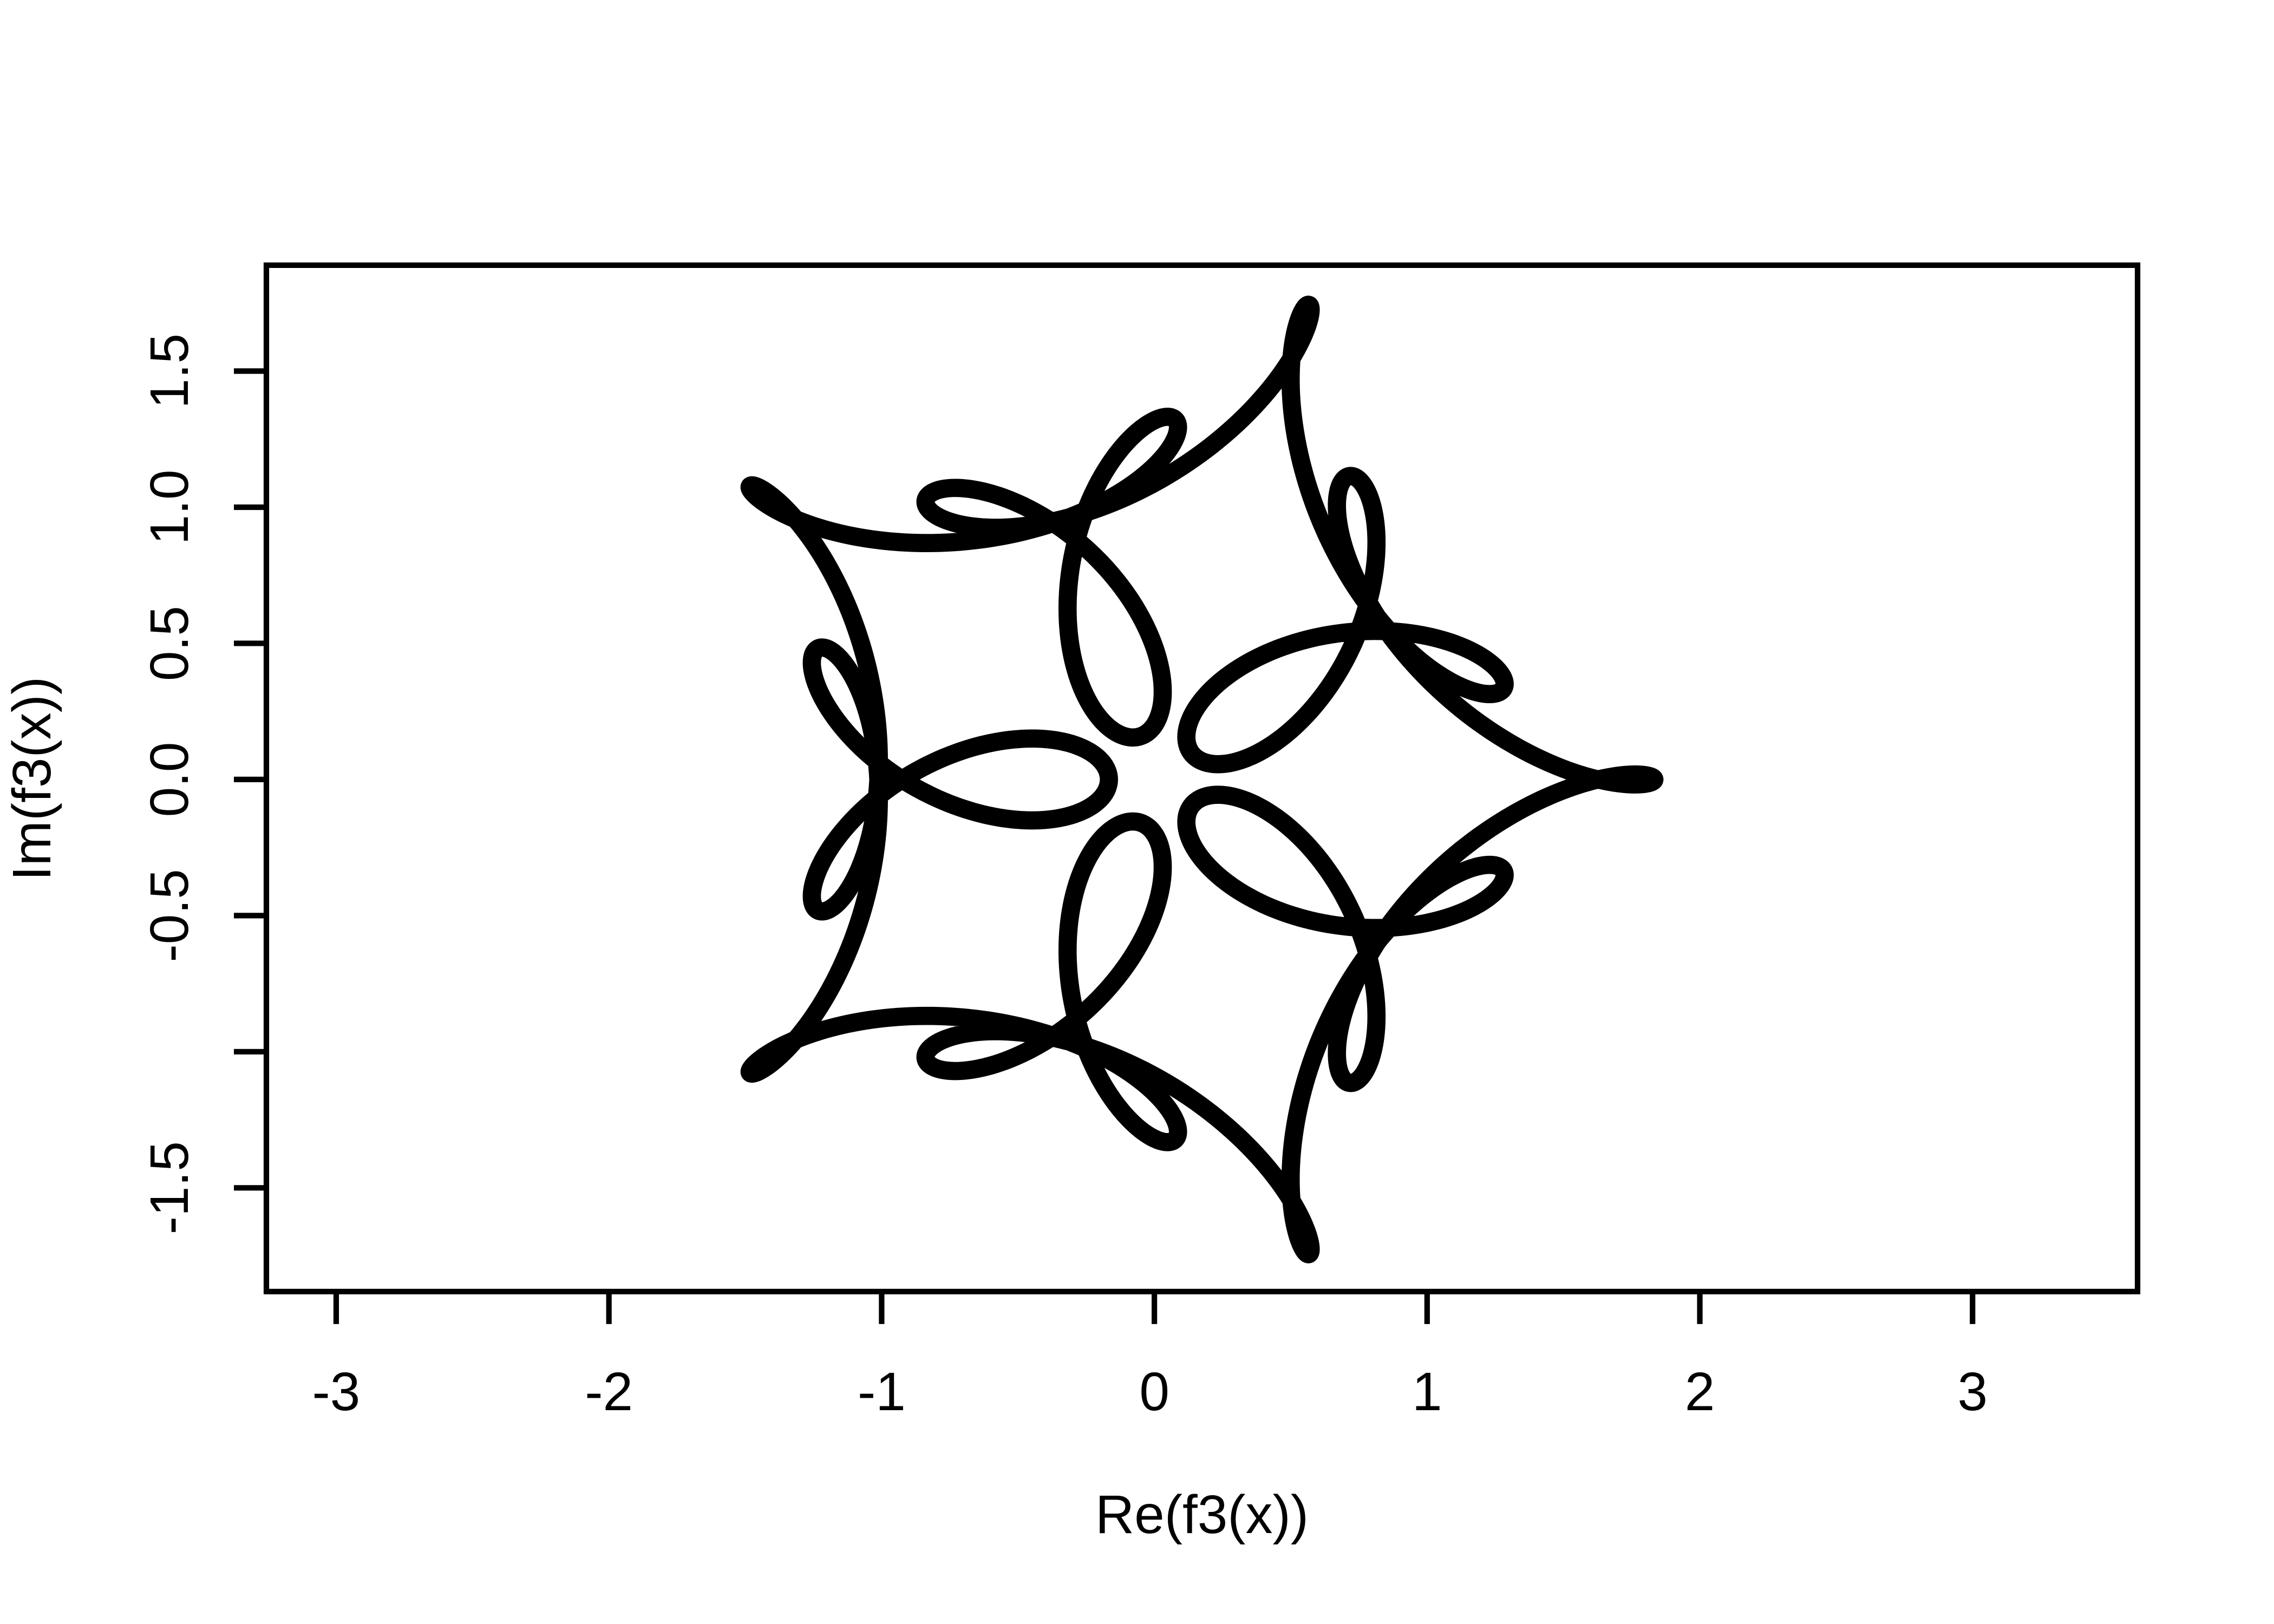 This screenshot has height=1624, width=2274. I want to click on x-tick-label: -2, so click(609, 1392).